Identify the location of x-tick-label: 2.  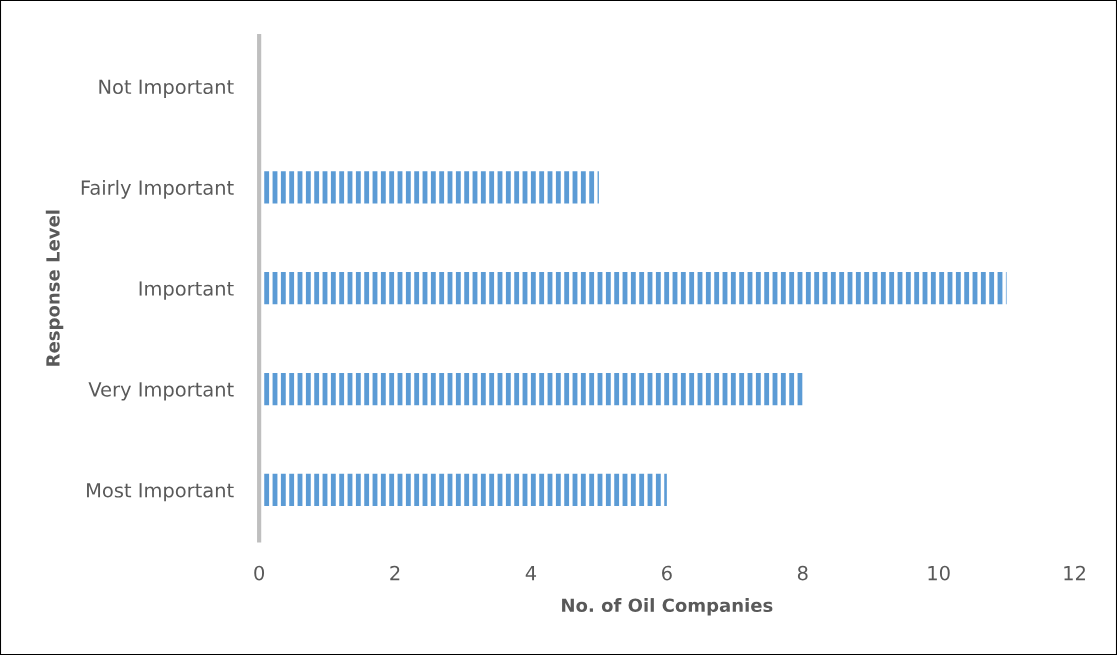
(395, 573).